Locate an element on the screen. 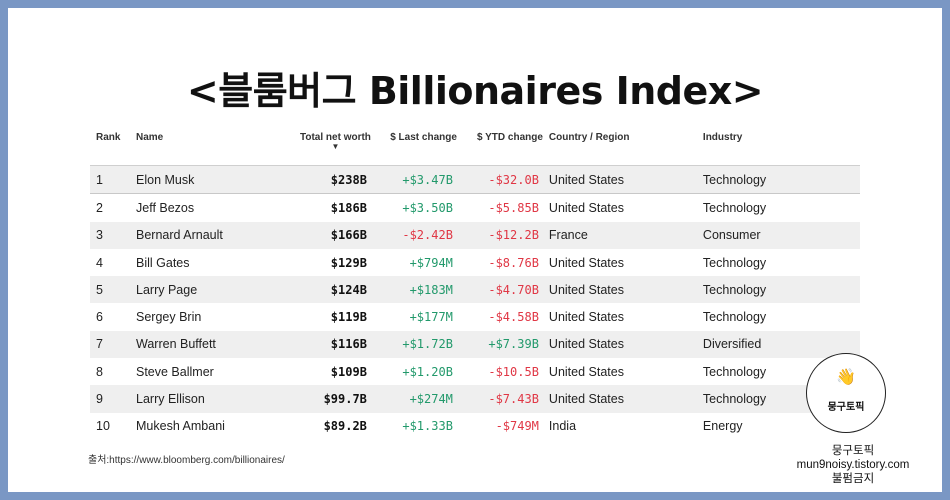 This screenshot has height=500, width=950. header-total-net-worth: Total net worth ▼ is located at coordinates (332, 149).